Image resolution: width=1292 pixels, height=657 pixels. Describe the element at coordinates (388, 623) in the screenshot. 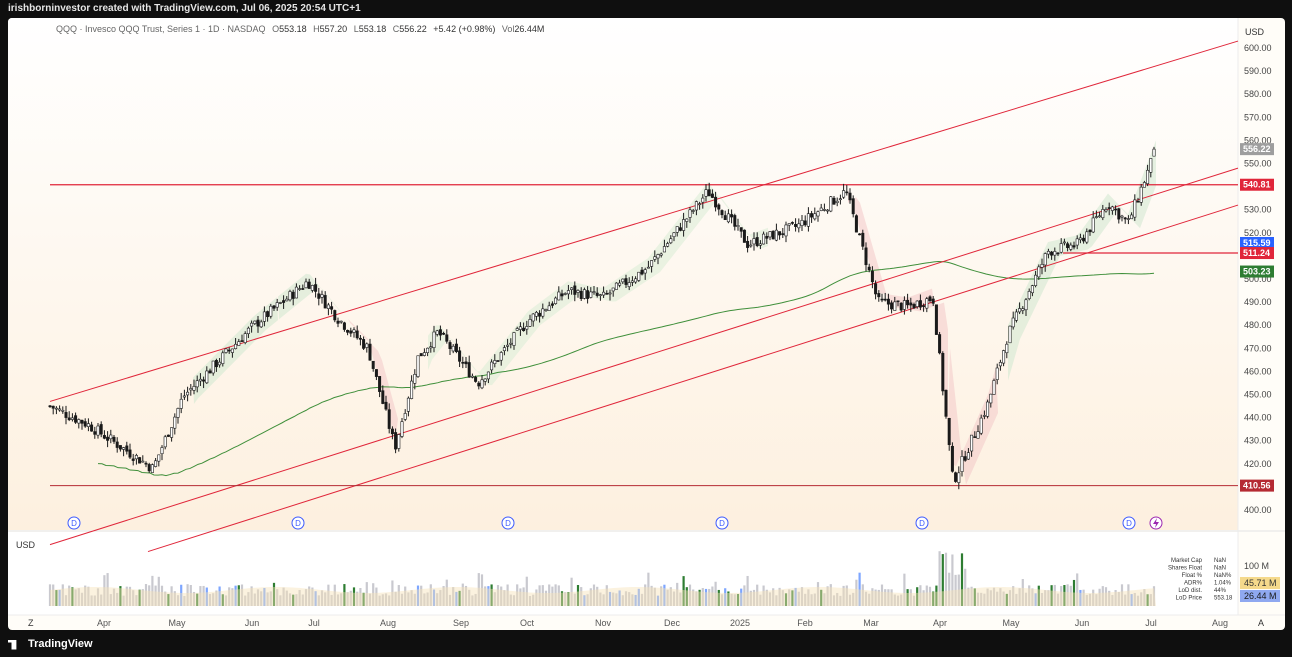

I see `month-label: Aug` at that location.